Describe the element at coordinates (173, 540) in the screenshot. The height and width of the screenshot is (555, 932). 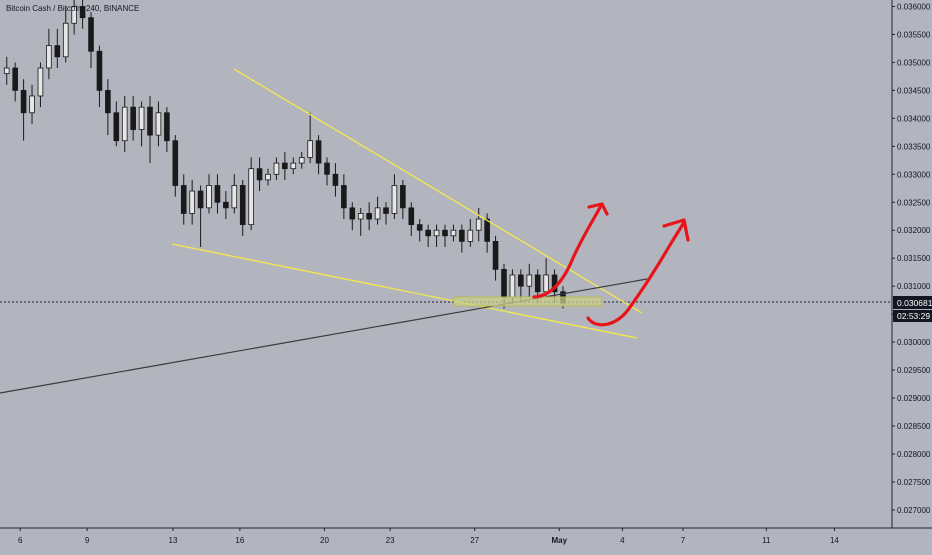
I see `x-tick-label: 13` at that location.